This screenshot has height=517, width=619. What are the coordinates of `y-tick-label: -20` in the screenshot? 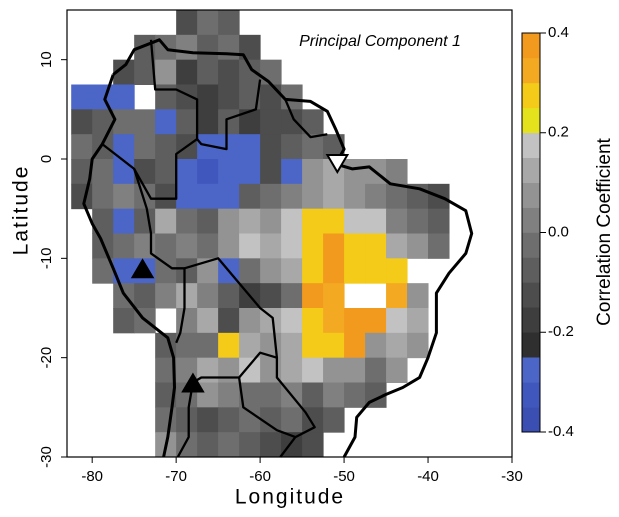 It's located at (46, 358).